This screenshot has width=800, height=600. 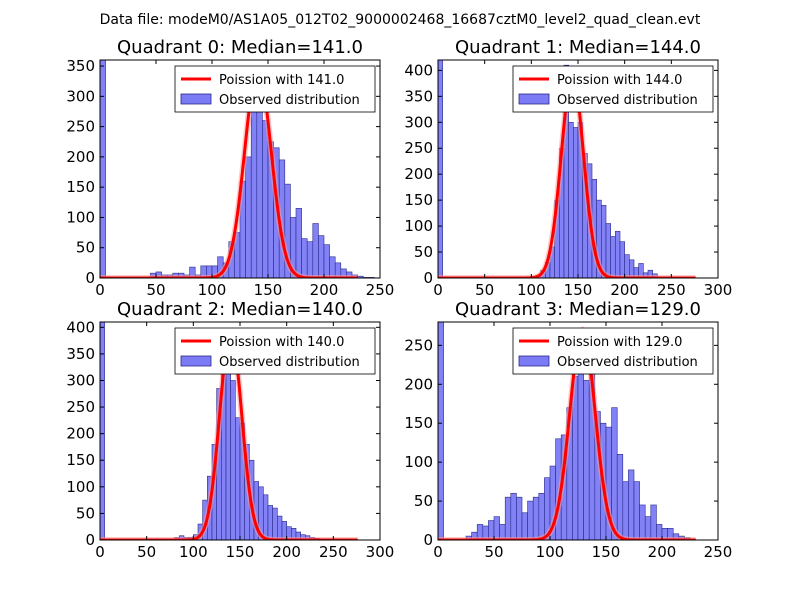 What do you see at coordinates (718, 290) in the screenshot?
I see `quadrant-1-xtick-label: 300` at bounding box center [718, 290].